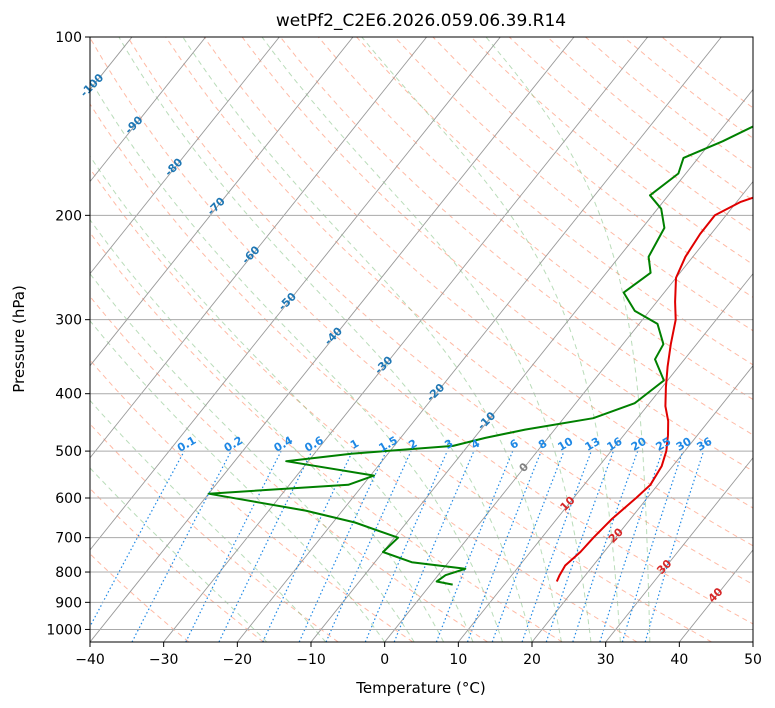 This screenshot has height=708, width=775. I want to click on temperature-line, so click(654, 389).